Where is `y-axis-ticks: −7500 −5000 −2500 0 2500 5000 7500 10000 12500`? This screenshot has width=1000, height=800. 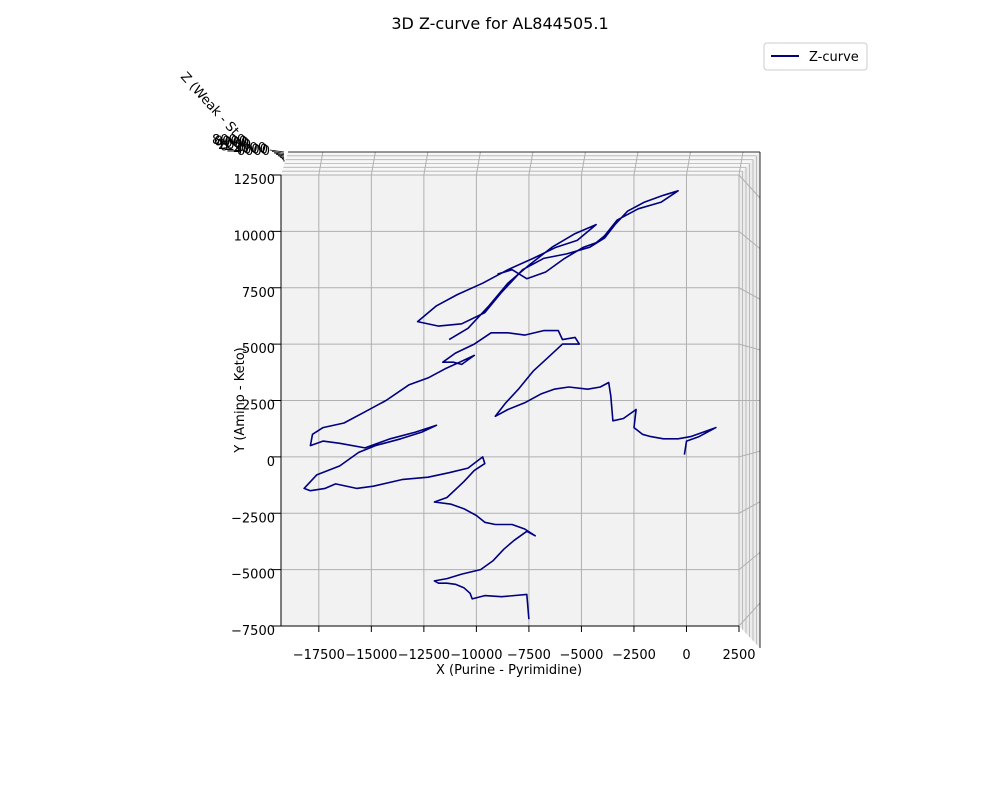 y-axis-ticks: −7500 −5000 −2500 0 2500 5000 7500 10000 12500 is located at coordinates (256, 406).